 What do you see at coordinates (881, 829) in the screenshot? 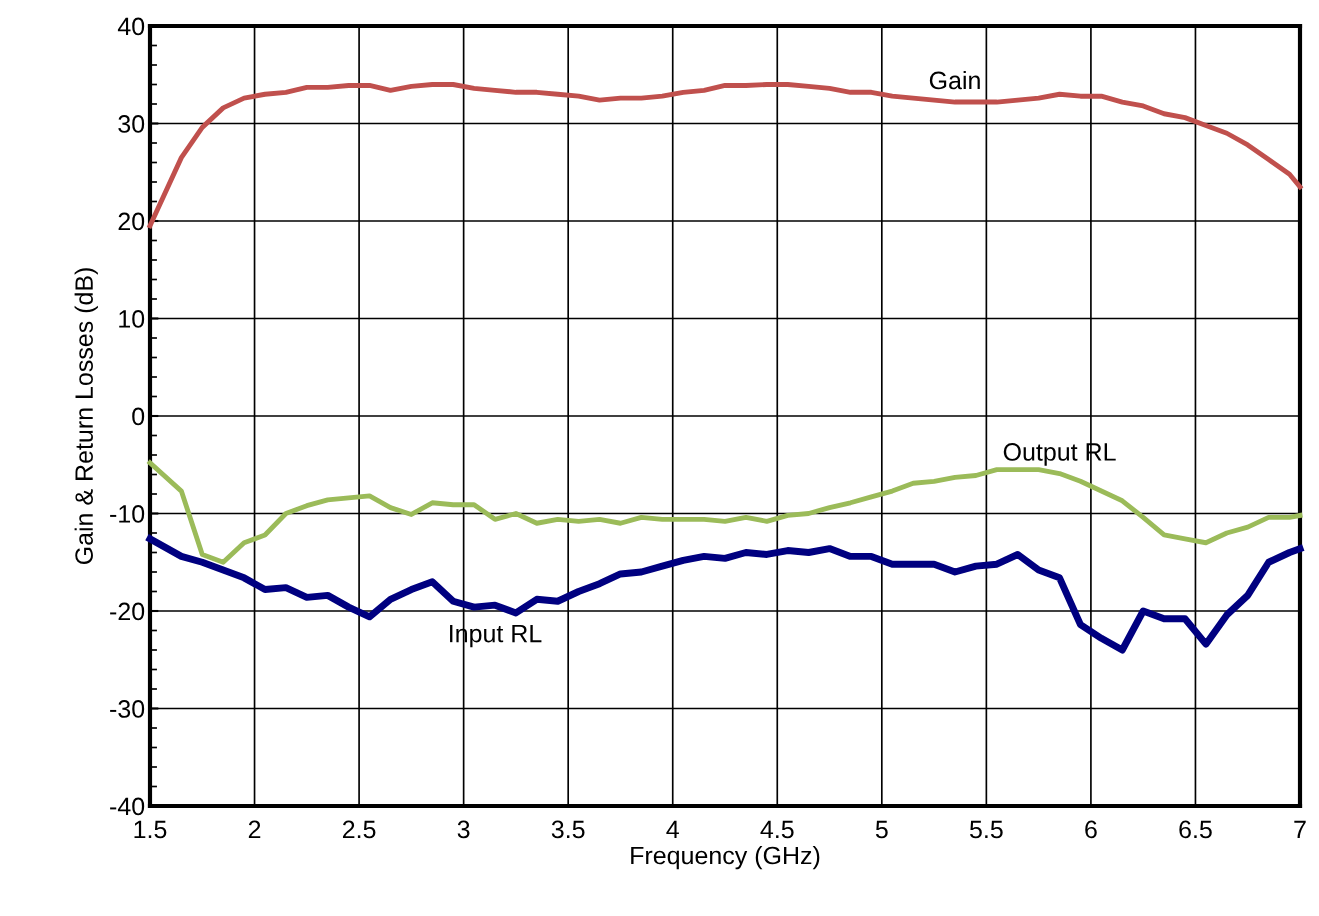
I see `x-tick-label: 5` at bounding box center [881, 829].